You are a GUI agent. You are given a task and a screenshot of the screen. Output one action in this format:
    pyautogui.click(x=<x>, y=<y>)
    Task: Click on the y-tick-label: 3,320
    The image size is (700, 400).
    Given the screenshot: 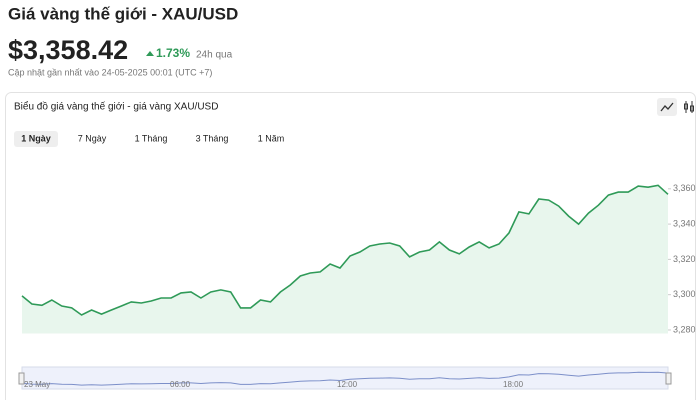 What is the action you would take?
    pyautogui.click(x=684, y=259)
    